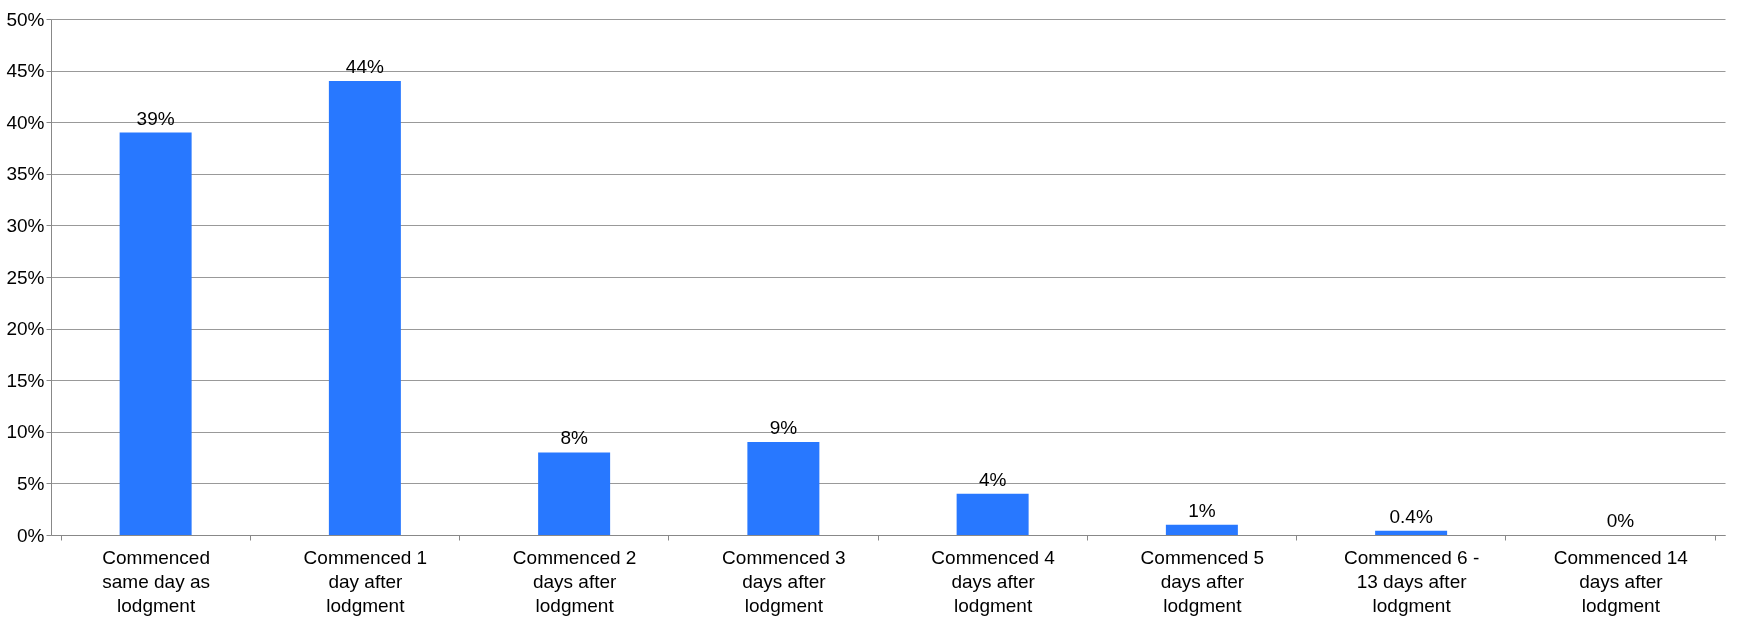 This screenshot has width=1756, height=630. Describe the element at coordinates (992, 479) in the screenshot. I see `data-label: 4%` at that location.